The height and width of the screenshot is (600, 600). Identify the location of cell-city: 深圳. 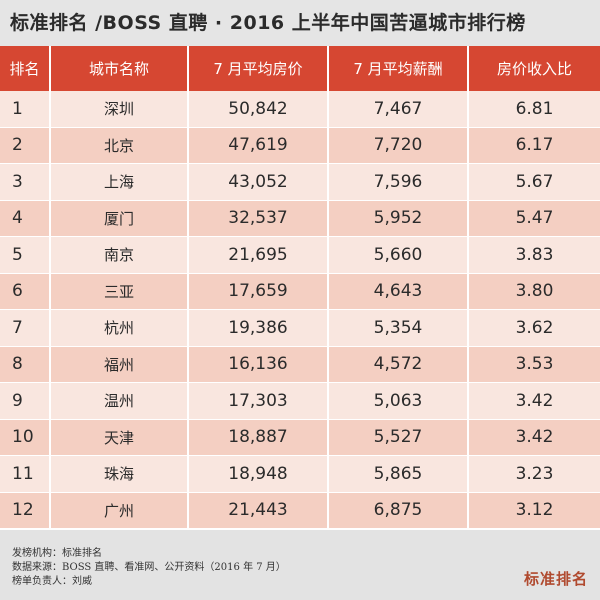
(119, 109).